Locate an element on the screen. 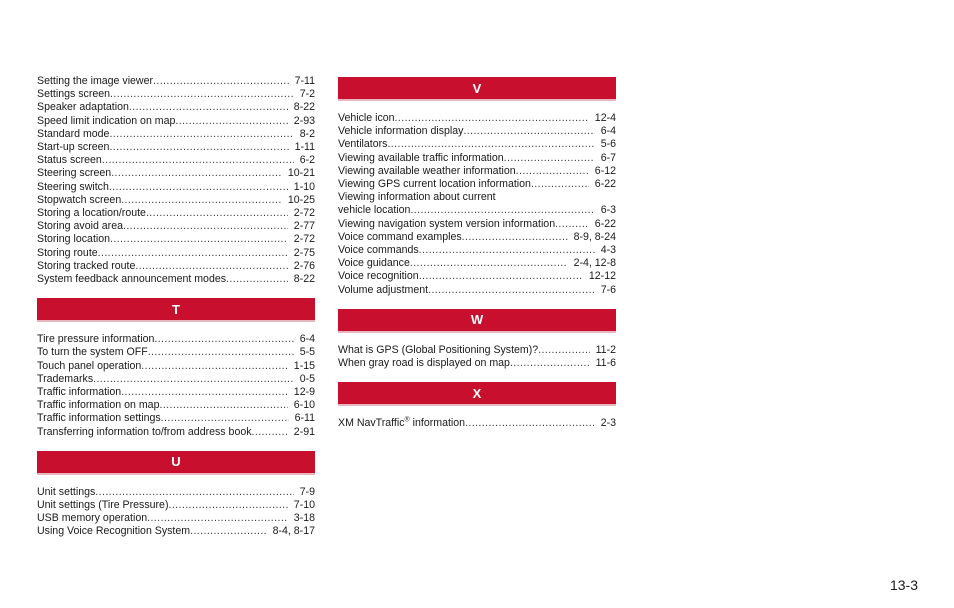 The height and width of the screenshot is (608, 954). index-entry: Speaker adaptation 8-22 is located at coordinates (176, 107).